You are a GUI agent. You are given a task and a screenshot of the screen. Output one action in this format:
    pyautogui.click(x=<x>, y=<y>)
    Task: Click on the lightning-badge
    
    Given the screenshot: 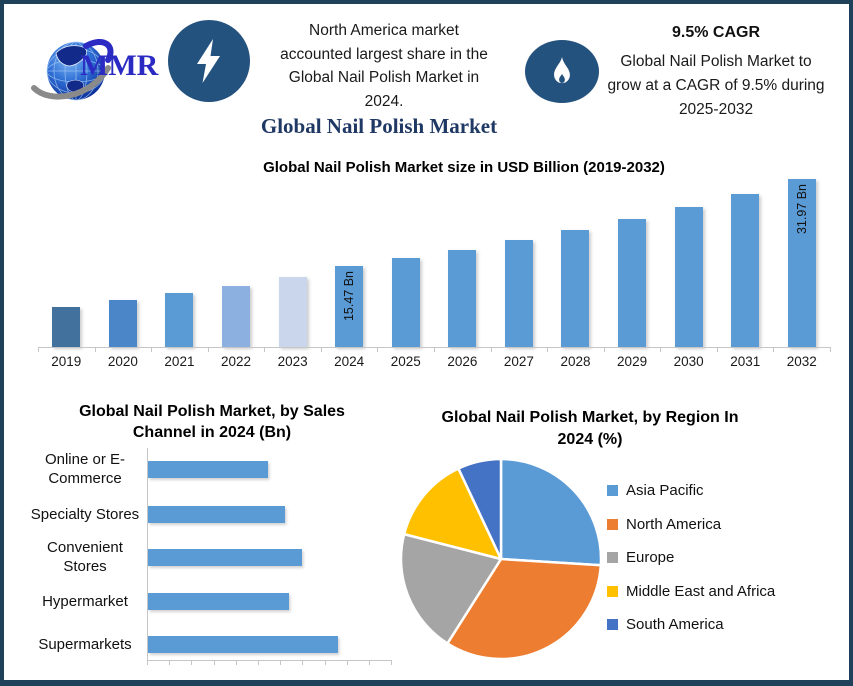 What is the action you would take?
    pyautogui.click(x=209, y=61)
    